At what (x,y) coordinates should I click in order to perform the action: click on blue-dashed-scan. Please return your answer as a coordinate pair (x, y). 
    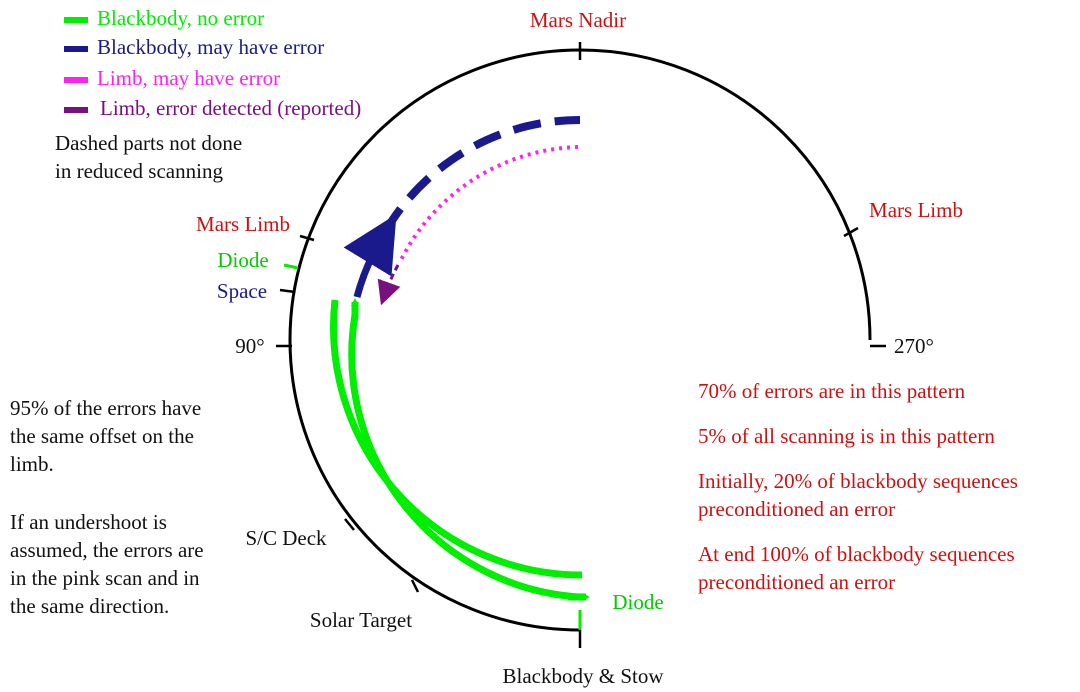
    Looking at the image, I should click on (481, 175).